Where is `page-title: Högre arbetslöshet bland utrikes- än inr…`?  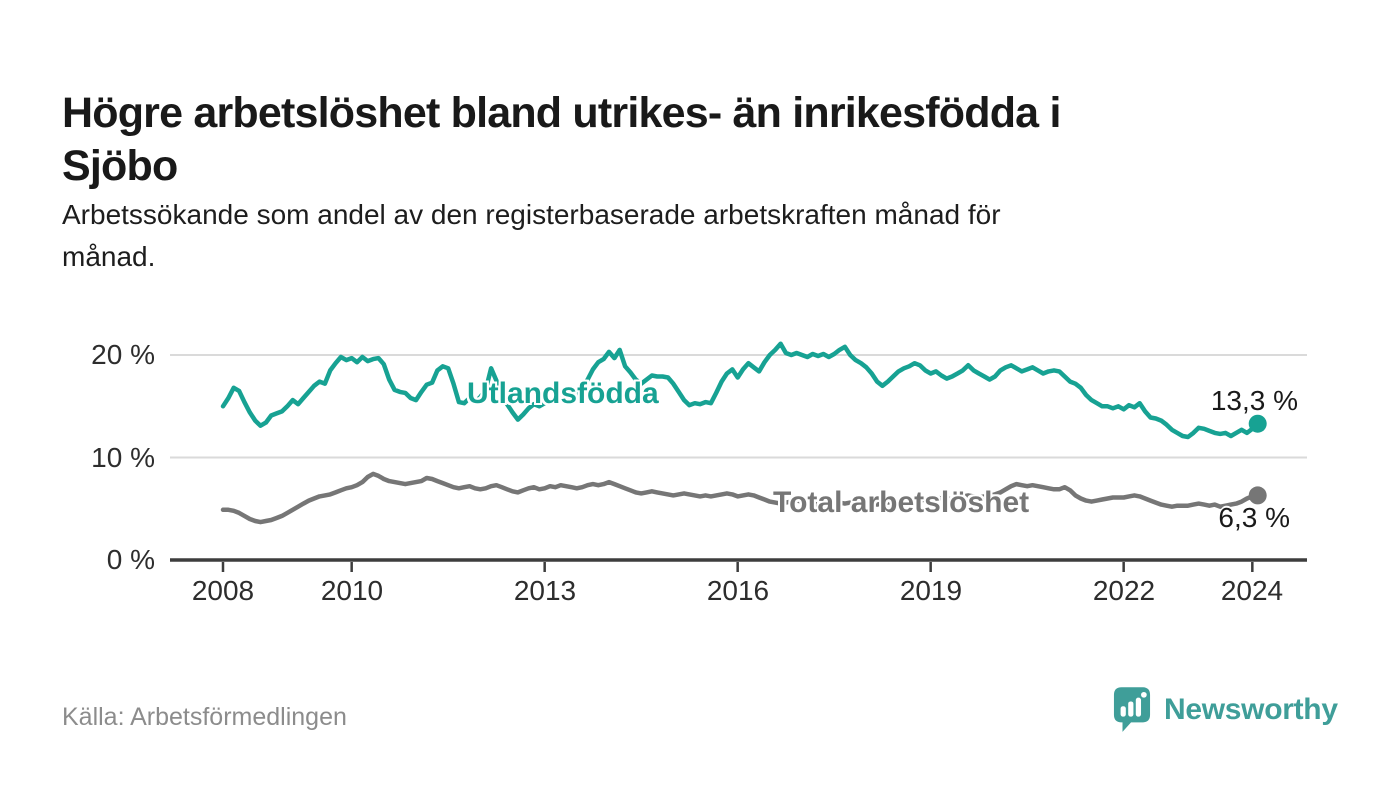 page-title: Högre arbetslöshet bland utrikes- än inr… is located at coordinates (717, 140).